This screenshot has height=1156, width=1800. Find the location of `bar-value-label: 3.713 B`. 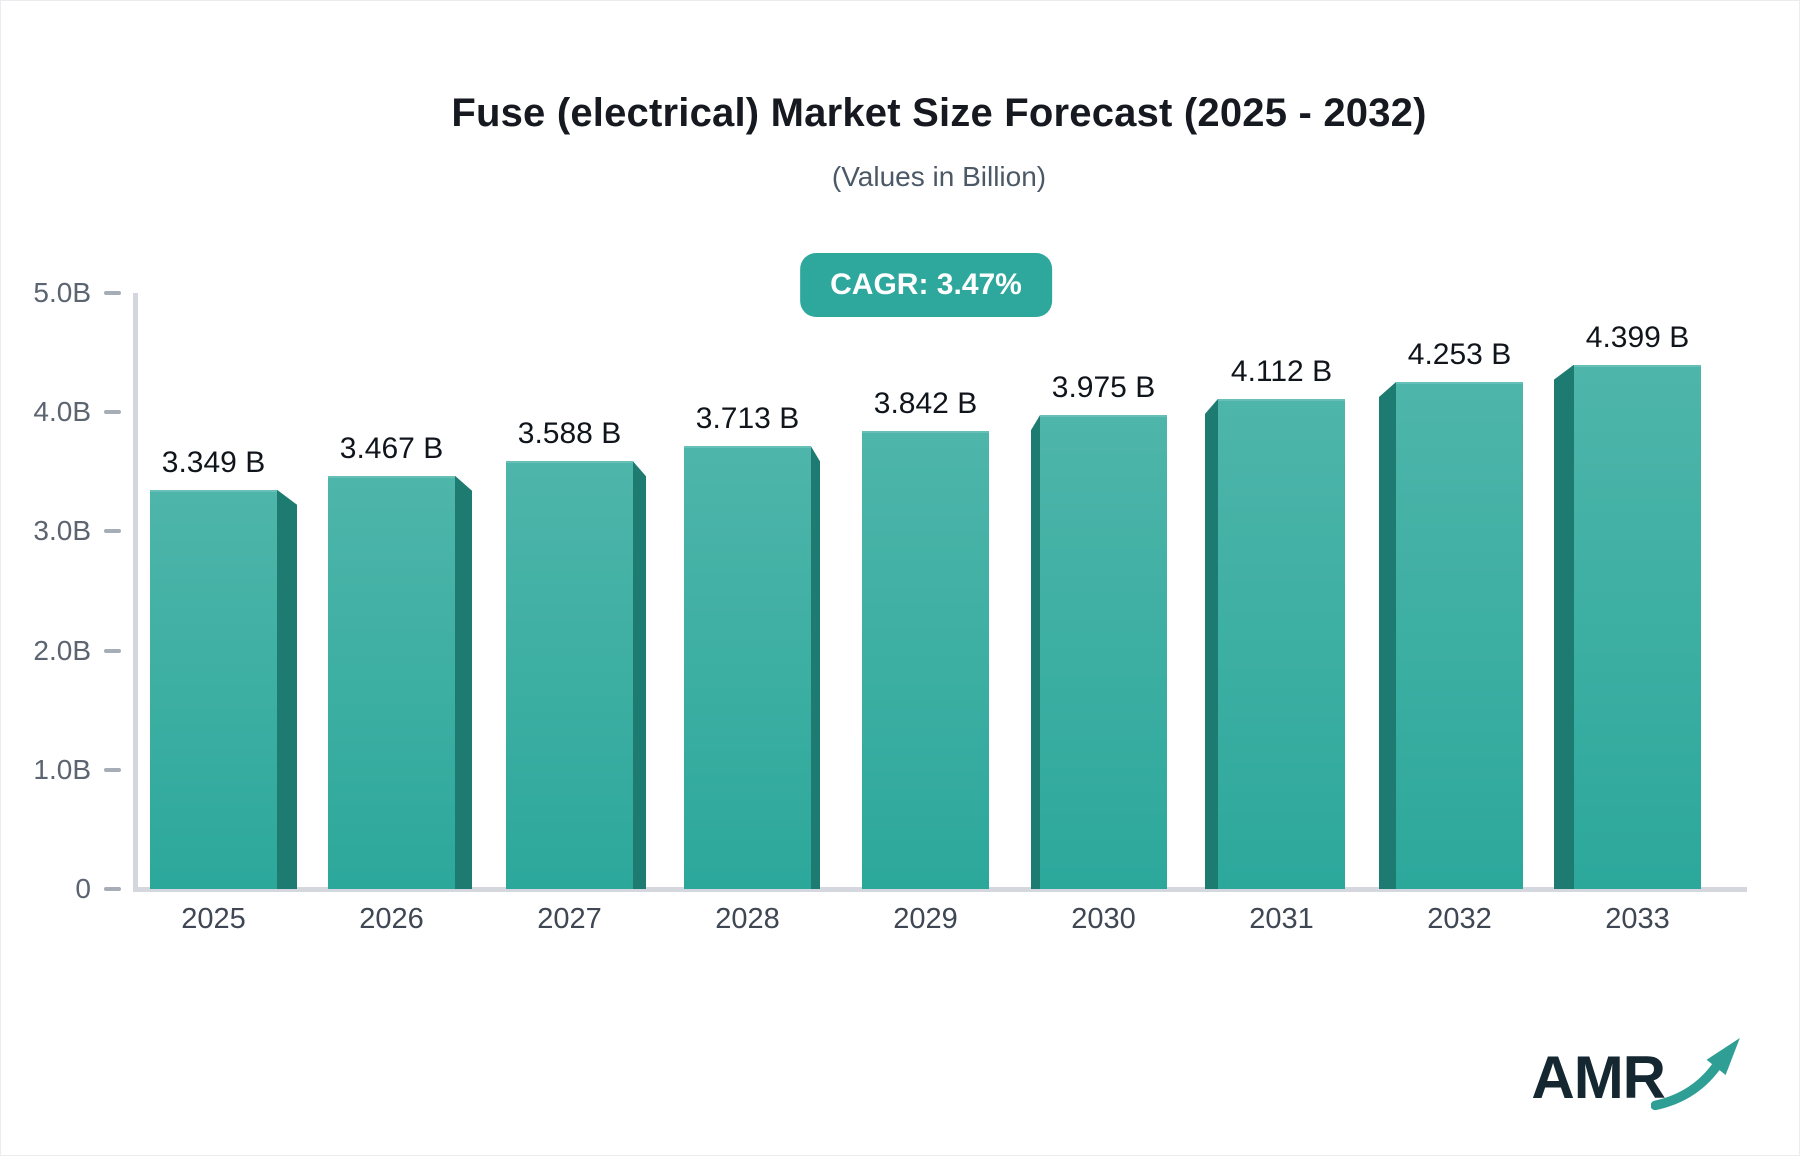

bar-value-label: 3.713 B is located at coordinates (747, 419).